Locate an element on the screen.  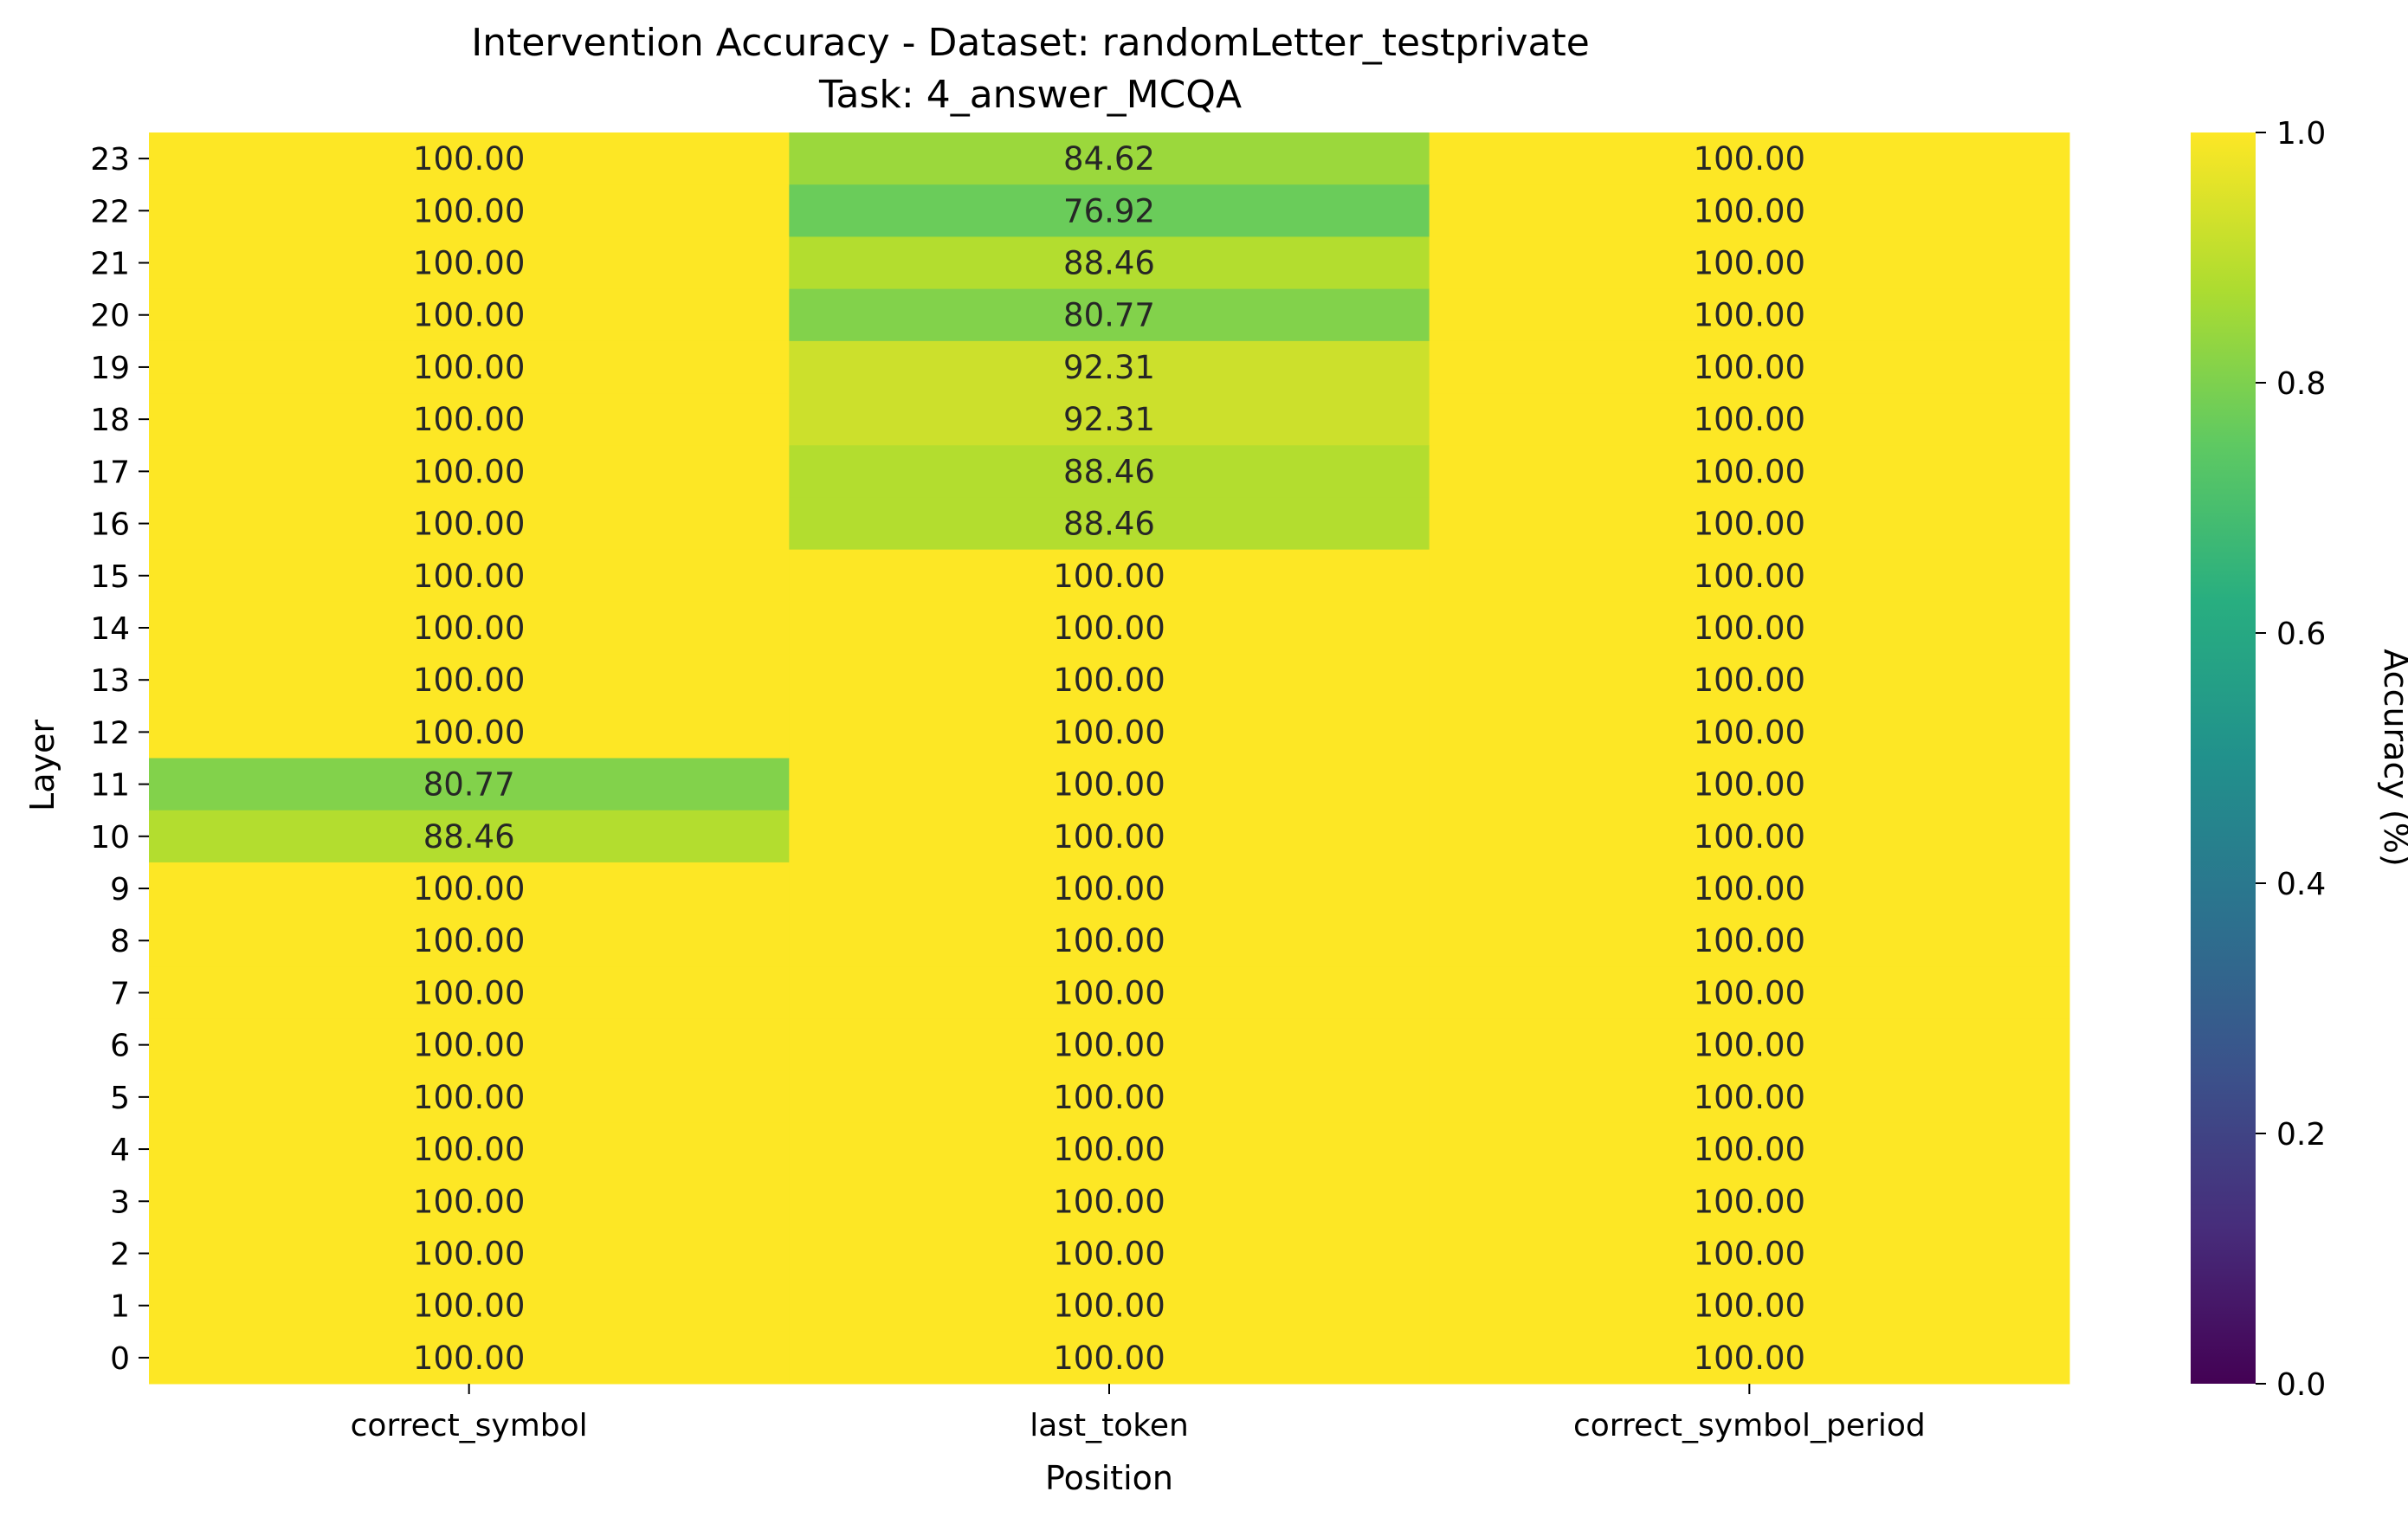
cell-value-label: 92.31 is located at coordinates (1109, 368).